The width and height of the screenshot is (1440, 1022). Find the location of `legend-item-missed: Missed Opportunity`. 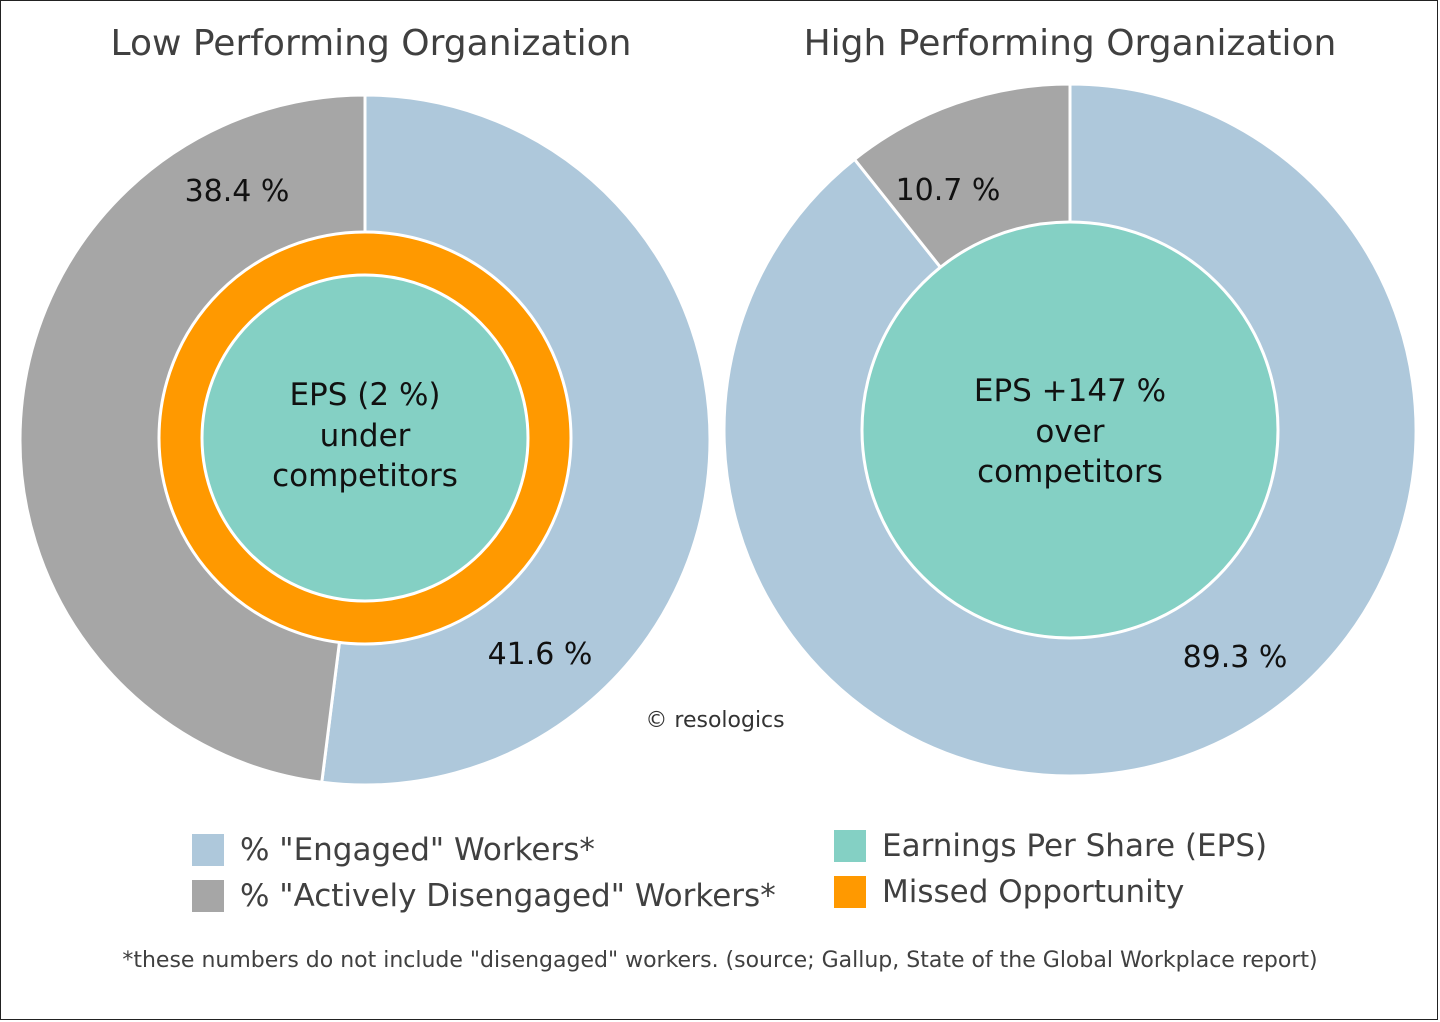

legend-item-missed: Missed Opportunity is located at coordinates (1009, 892).